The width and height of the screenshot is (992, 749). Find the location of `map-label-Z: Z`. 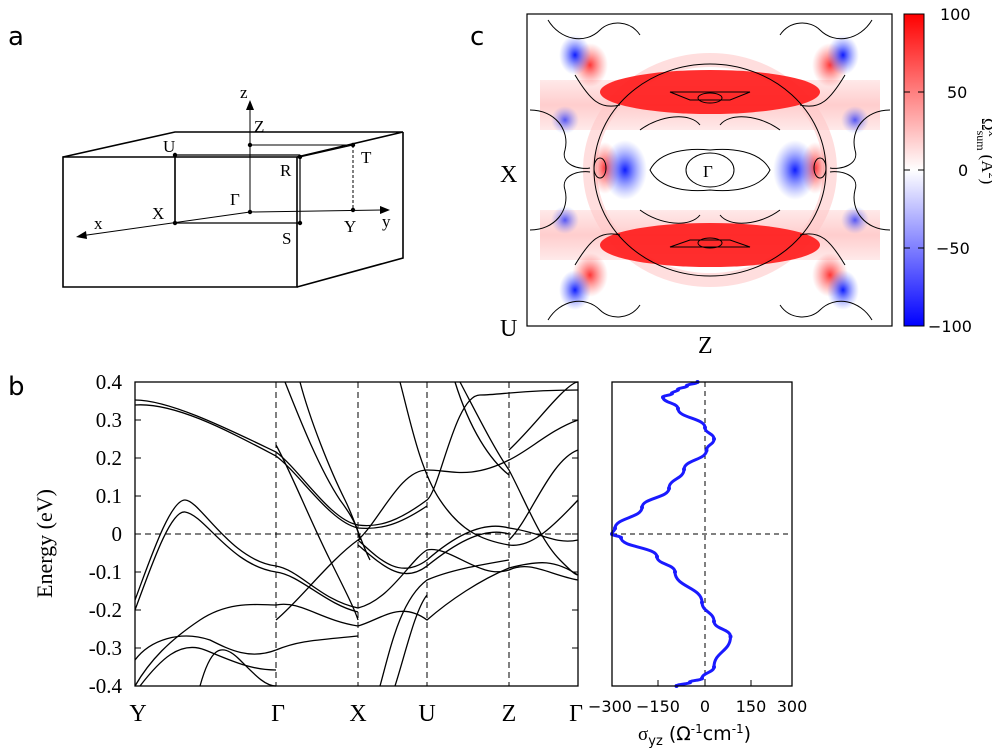

map-label-Z: Z is located at coordinates (705, 346).